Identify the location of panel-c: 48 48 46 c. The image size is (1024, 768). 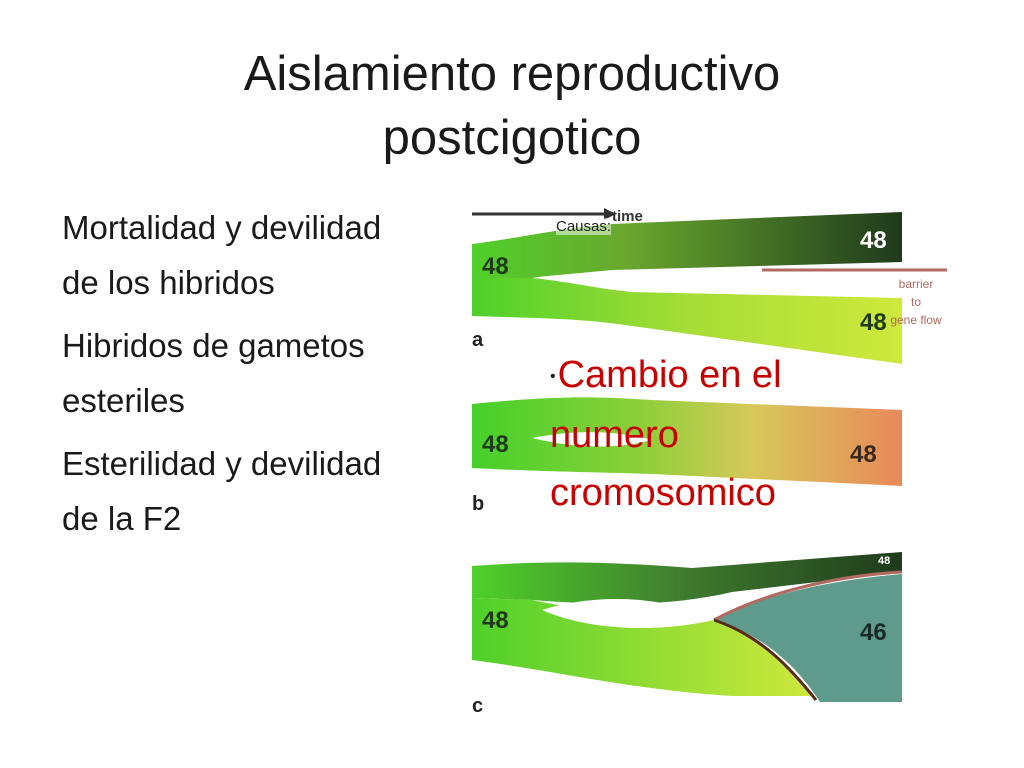
(687, 634).